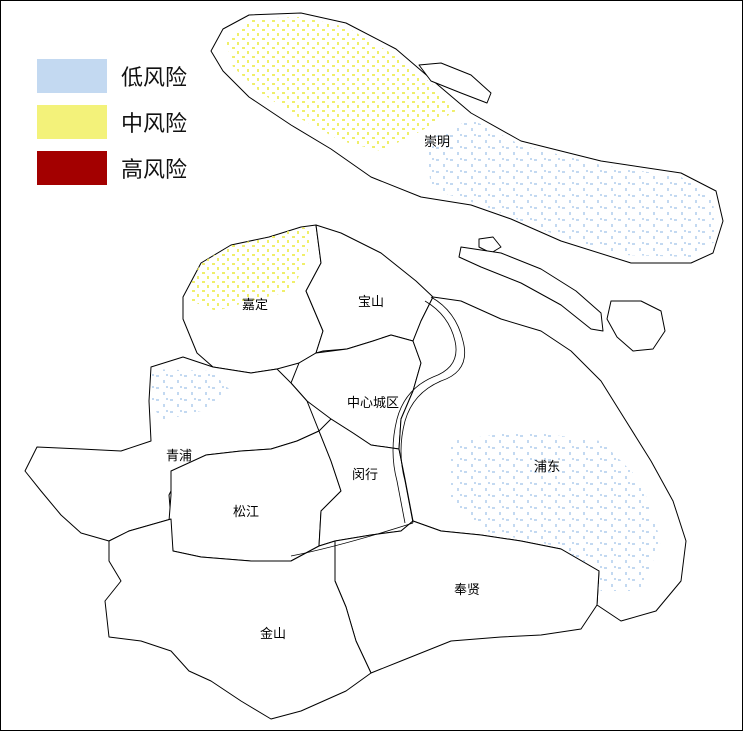 Image resolution: width=743 pixels, height=731 pixels. I want to click on label-jiading: 嘉定, so click(255, 305).